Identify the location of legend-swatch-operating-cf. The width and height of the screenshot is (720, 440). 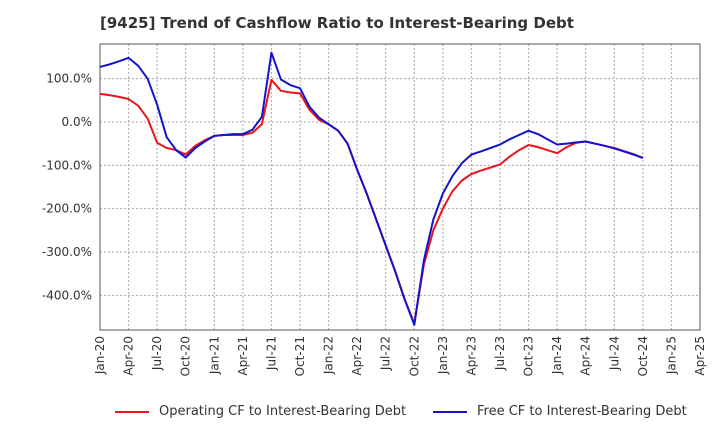
(132, 411).